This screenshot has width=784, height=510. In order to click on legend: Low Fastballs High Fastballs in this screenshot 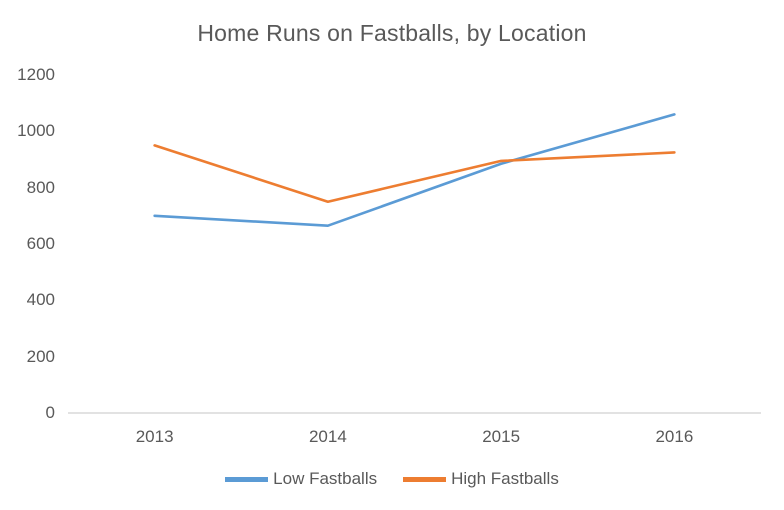, I will do `click(392, 479)`.